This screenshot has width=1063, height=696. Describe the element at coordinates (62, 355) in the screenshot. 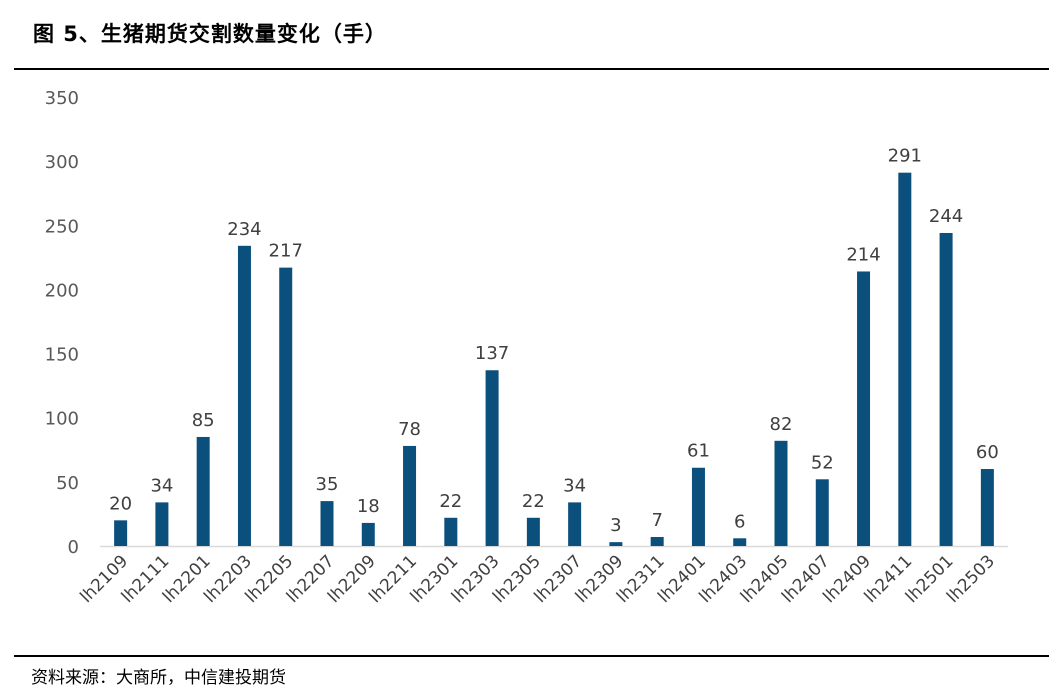

I see `y-tick-label: 150` at that location.